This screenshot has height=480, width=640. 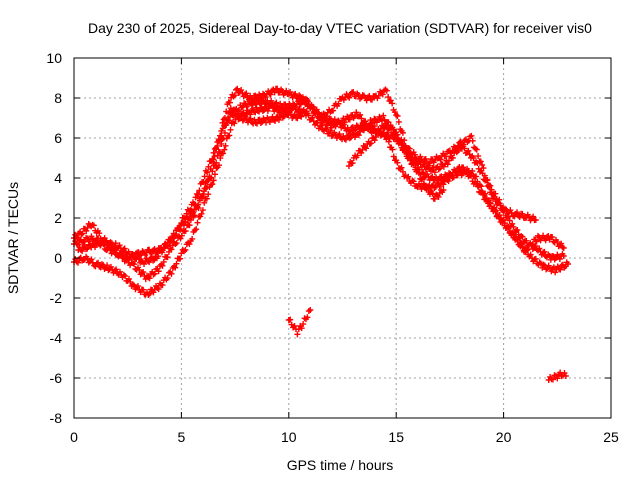 What do you see at coordinates (56, 418) in the screenshot?
I see `y-tick-label: -8` at bounding box center [56, 418].